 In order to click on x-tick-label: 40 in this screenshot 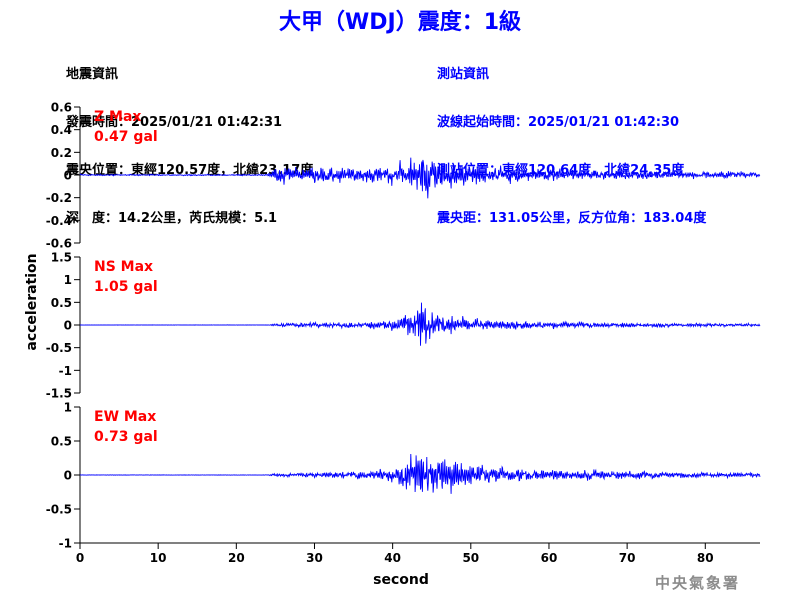, I will do `click(392, 558)`.